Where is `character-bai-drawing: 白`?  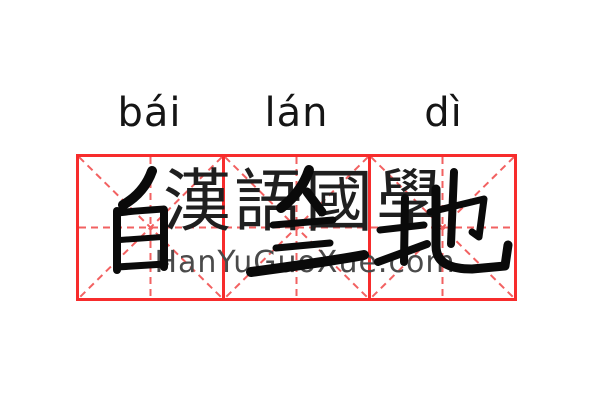 character-bai-drawing: 白 is located at coordinates (141, 220).